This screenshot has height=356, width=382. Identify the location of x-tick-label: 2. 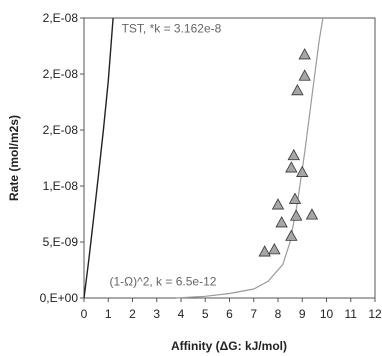
(132, 314).